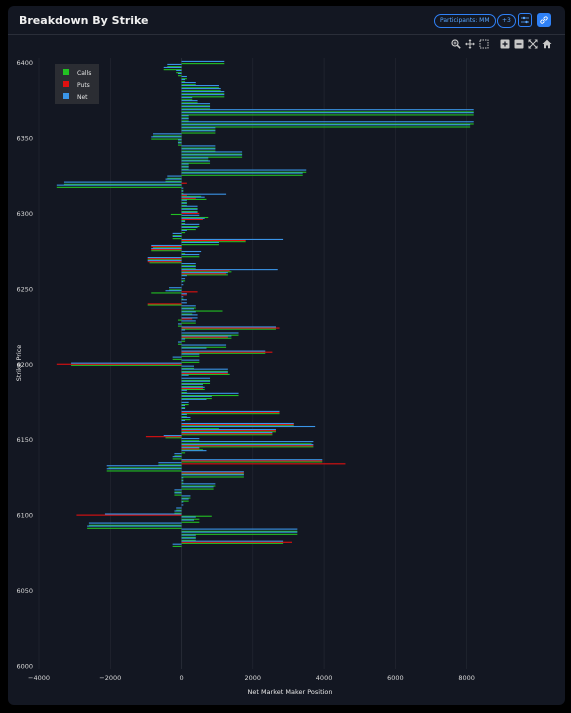 Image resolution: width=571 pixels, height=713 pixels. Describe the element at coordinates (66, 96) in the screenshot. I see `legend-swatch-net` at that location.